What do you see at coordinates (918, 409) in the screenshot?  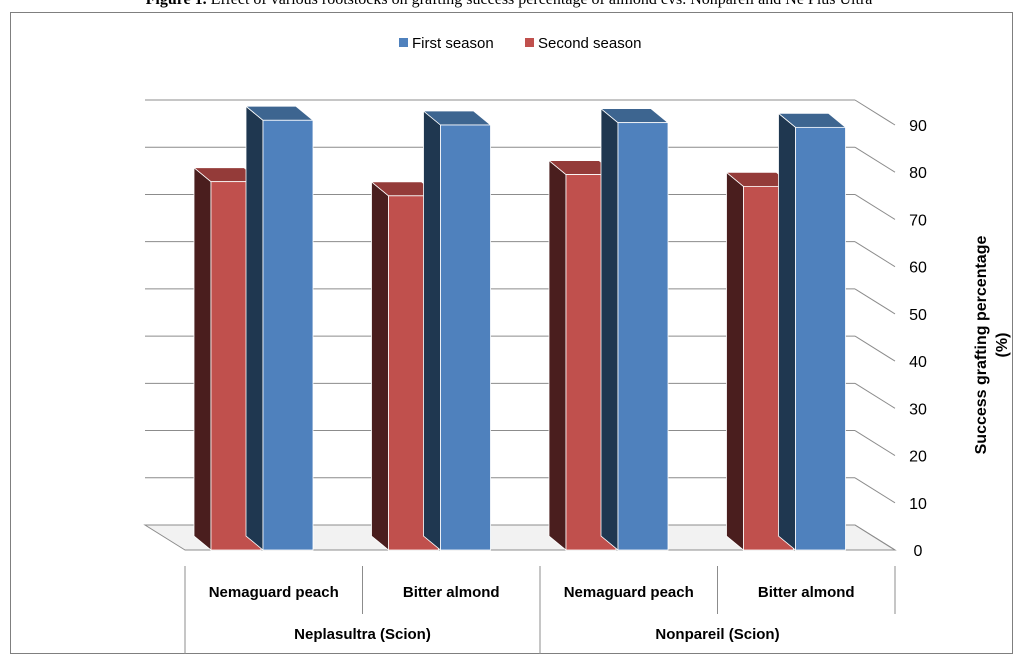 I see `y-tick-label: 30` at bounding box center [918, 409].